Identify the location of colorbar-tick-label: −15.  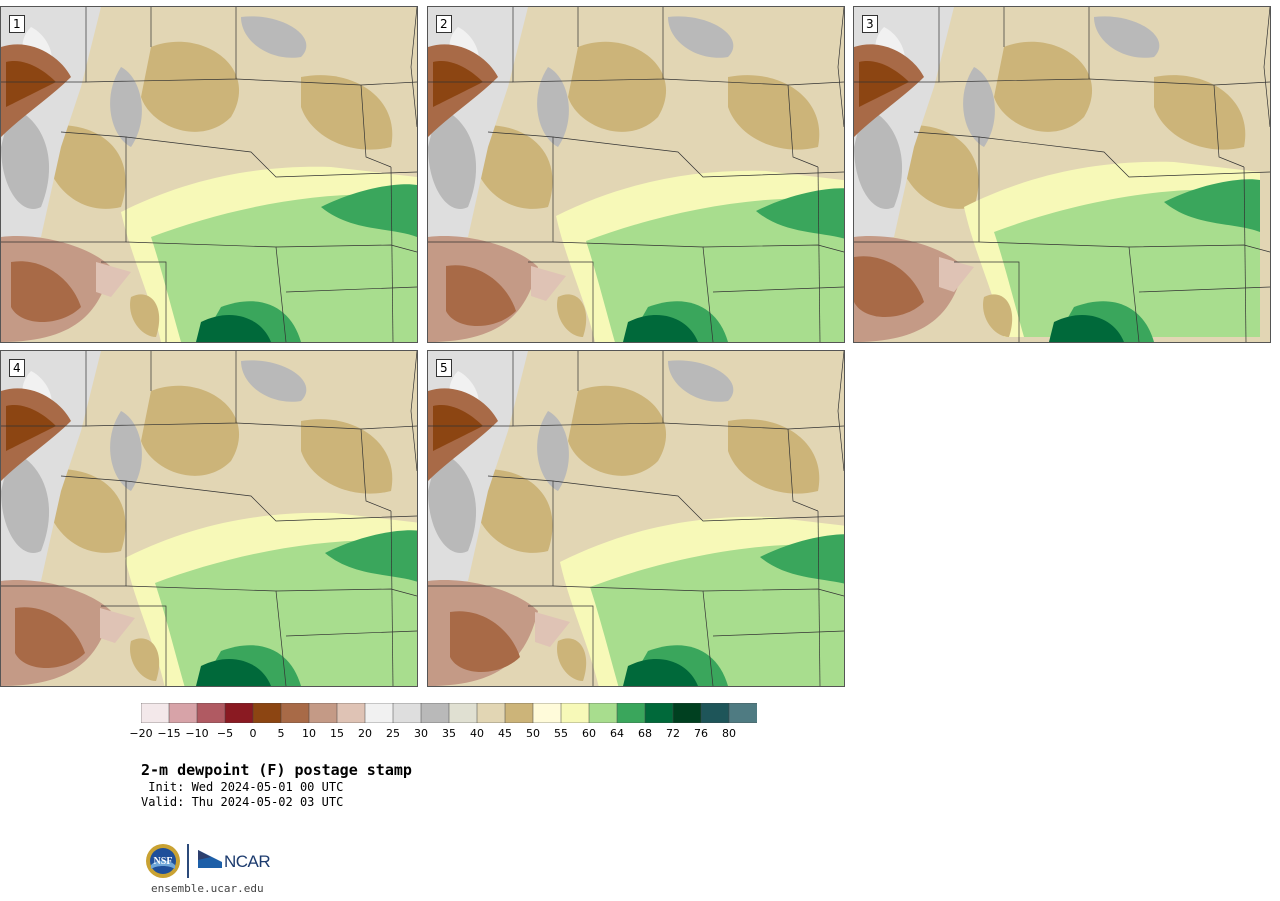
(169, 733).